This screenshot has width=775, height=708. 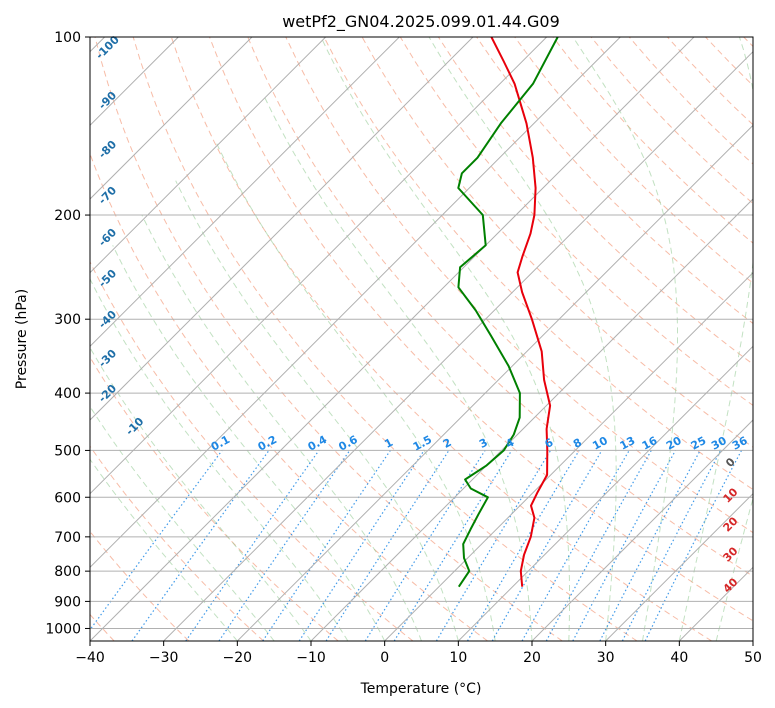 What do you see at coordinates (421, 22) in the screenshot?
I see `chart-title: wetPf2_GN04.2025.099.01.44.G09` at bounding box center [421, 22].